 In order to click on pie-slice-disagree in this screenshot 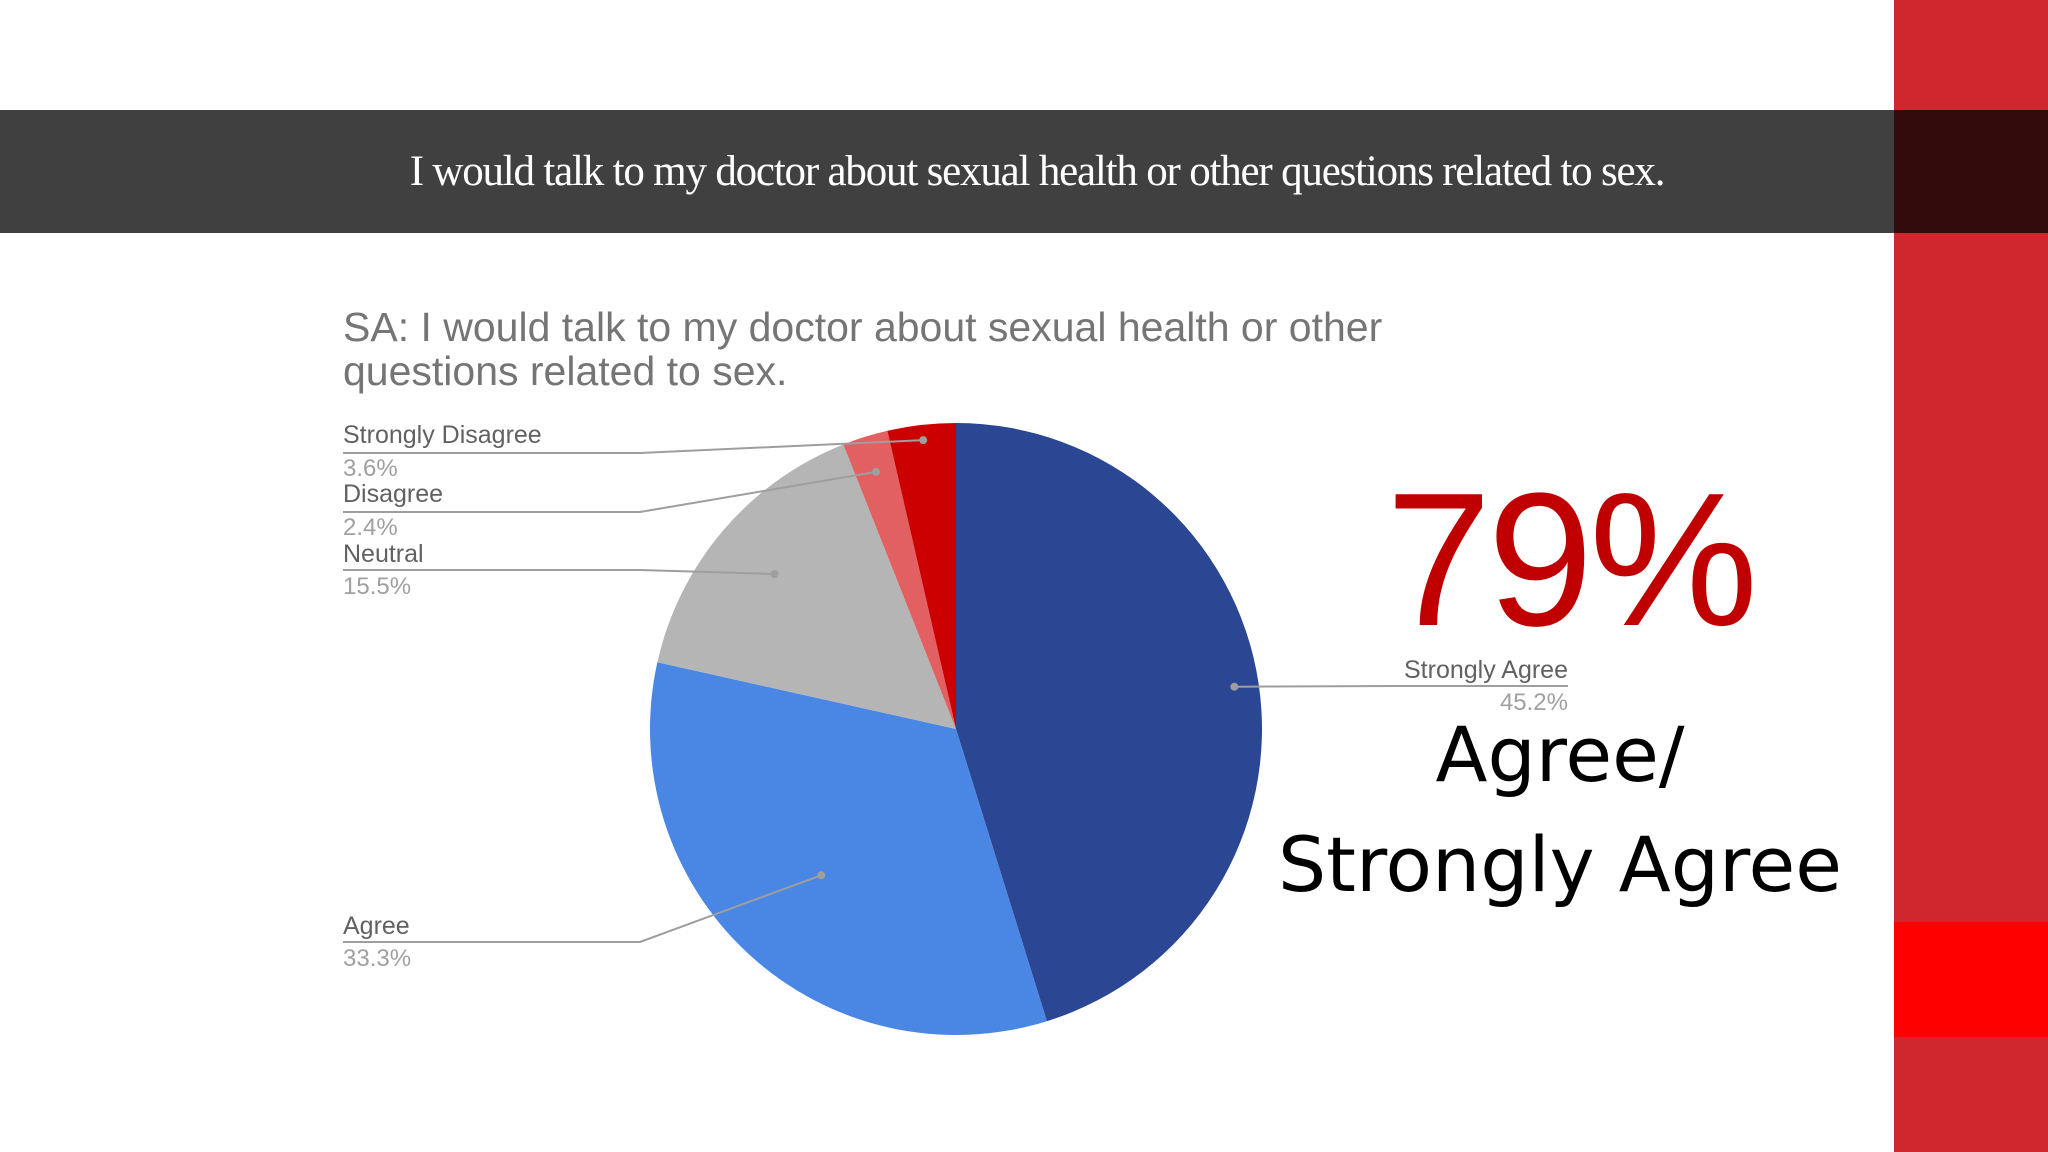, I will do `click(899, 579)`.